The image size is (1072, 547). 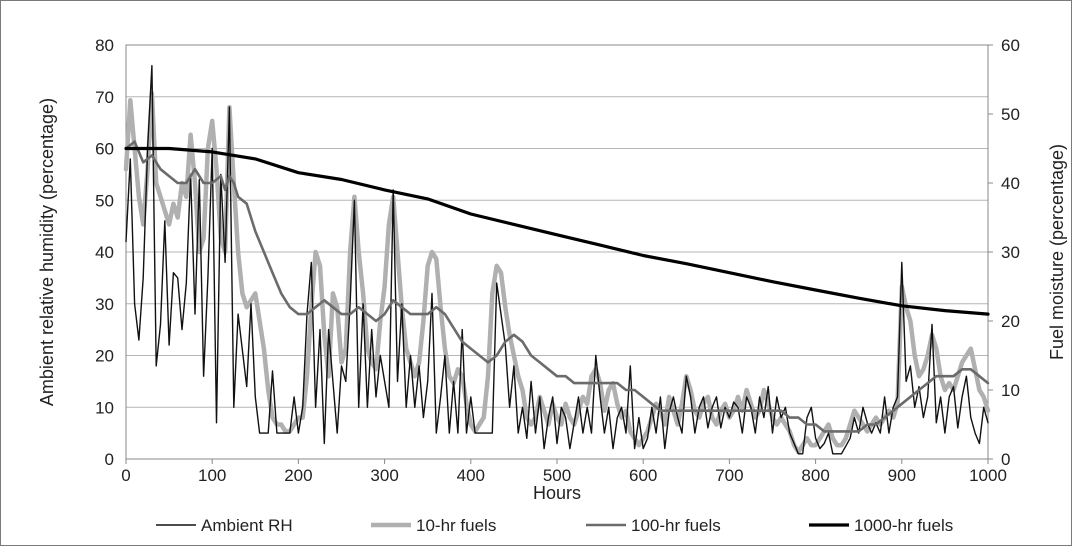 What do you see at coordinates (125, 475) in the screenshot?
I see `x-tick-label: 0` at bounding box center [125, 475].